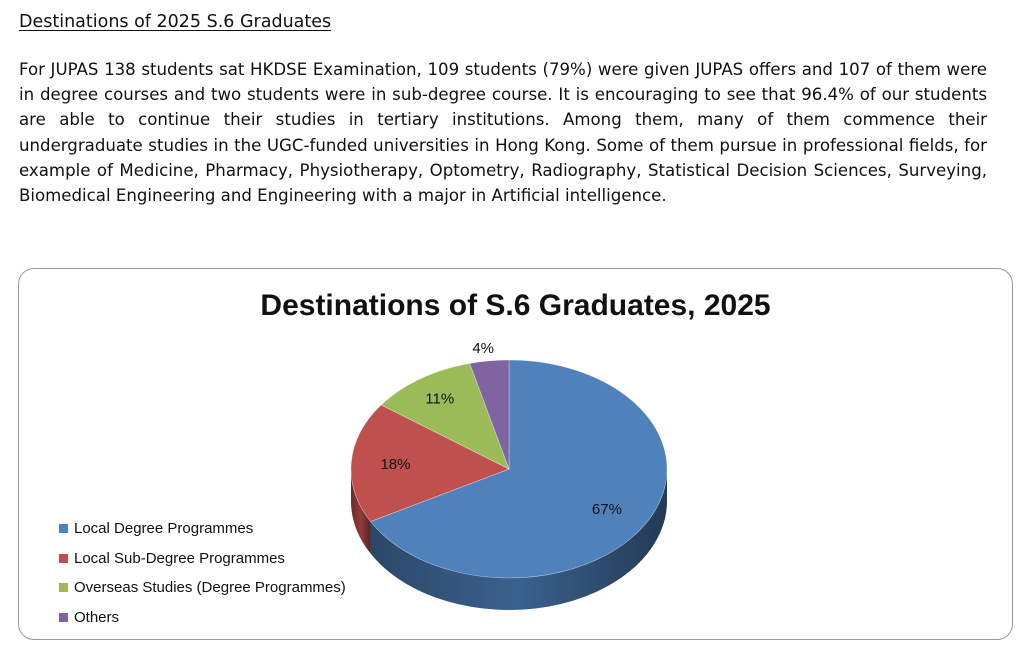 This screenshot has width=1024, height=647. What do you see at coordinates (164, 529) in the screenshot?
I see `legend-label: Local Degree Programmes` at bounding box center [164, 529].